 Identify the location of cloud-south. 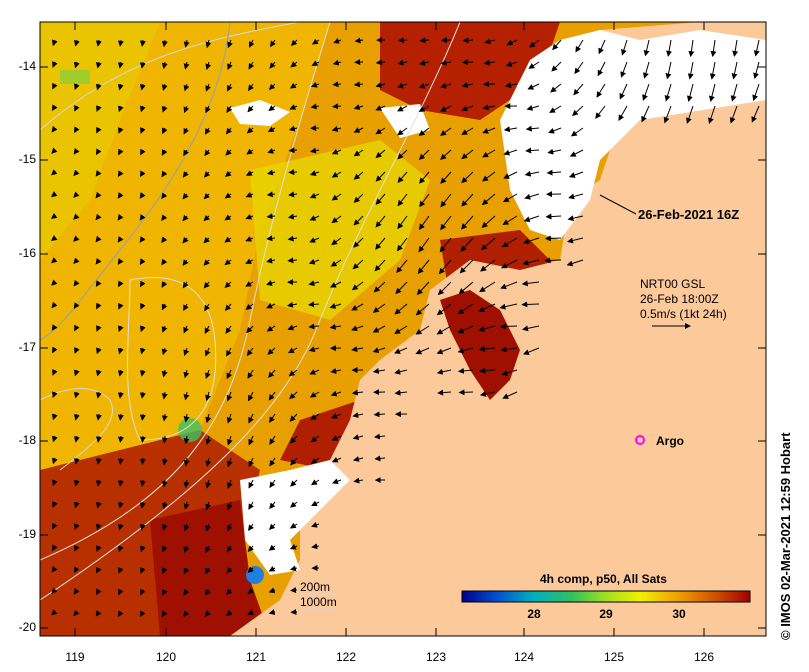
(295, 517).